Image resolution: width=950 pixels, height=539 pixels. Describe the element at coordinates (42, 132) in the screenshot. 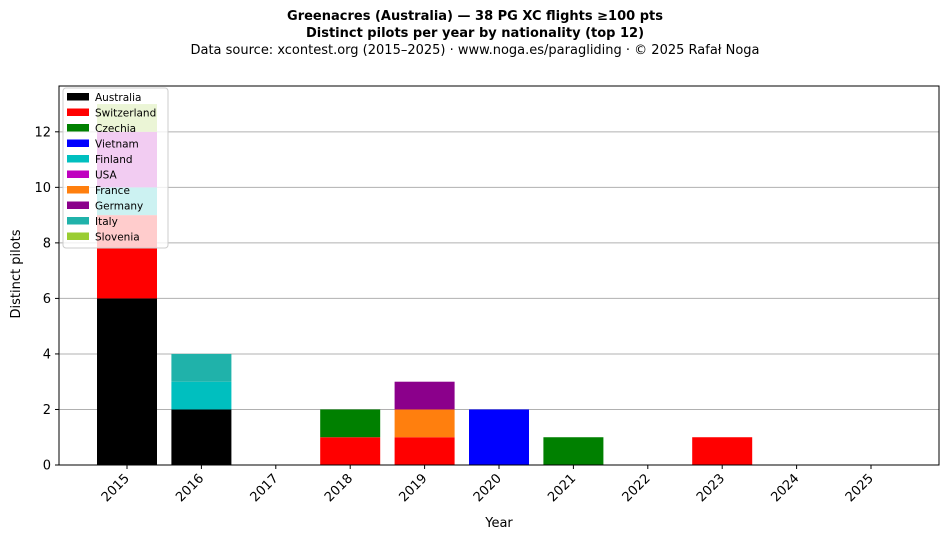

I see `y-tick-label: 12` at that location.